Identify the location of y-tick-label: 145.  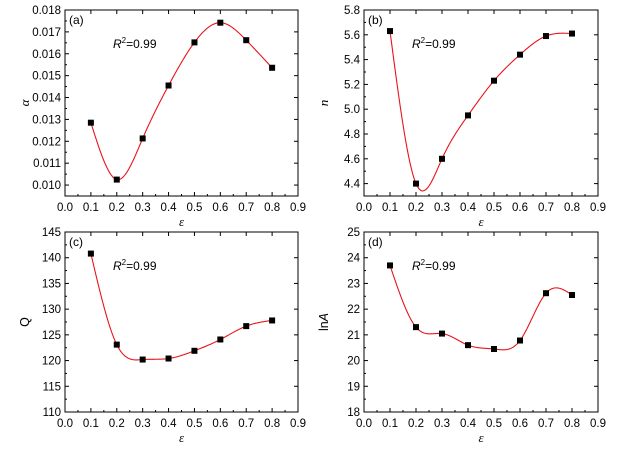
(51, 233).